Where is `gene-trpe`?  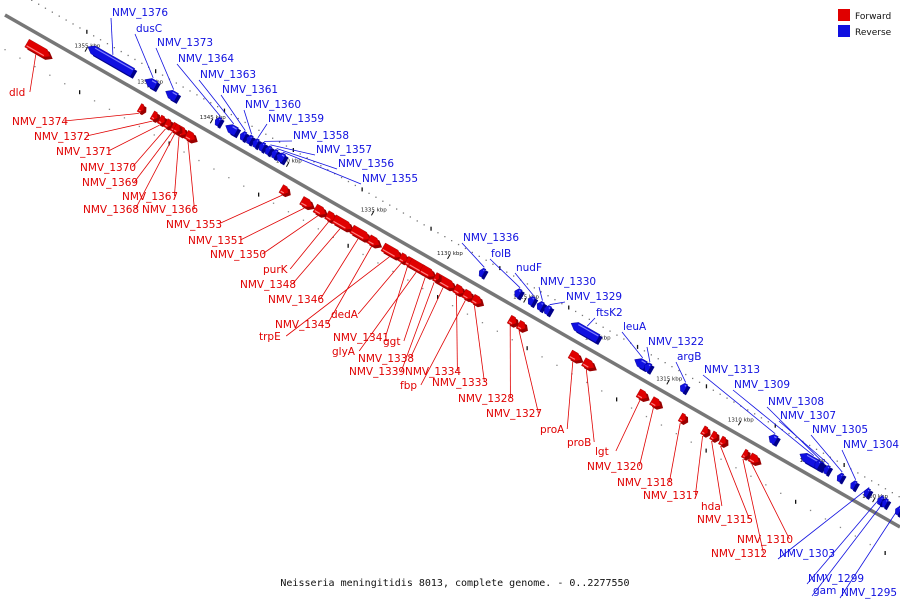 gene-trpe is located at coordinates (392, 251).